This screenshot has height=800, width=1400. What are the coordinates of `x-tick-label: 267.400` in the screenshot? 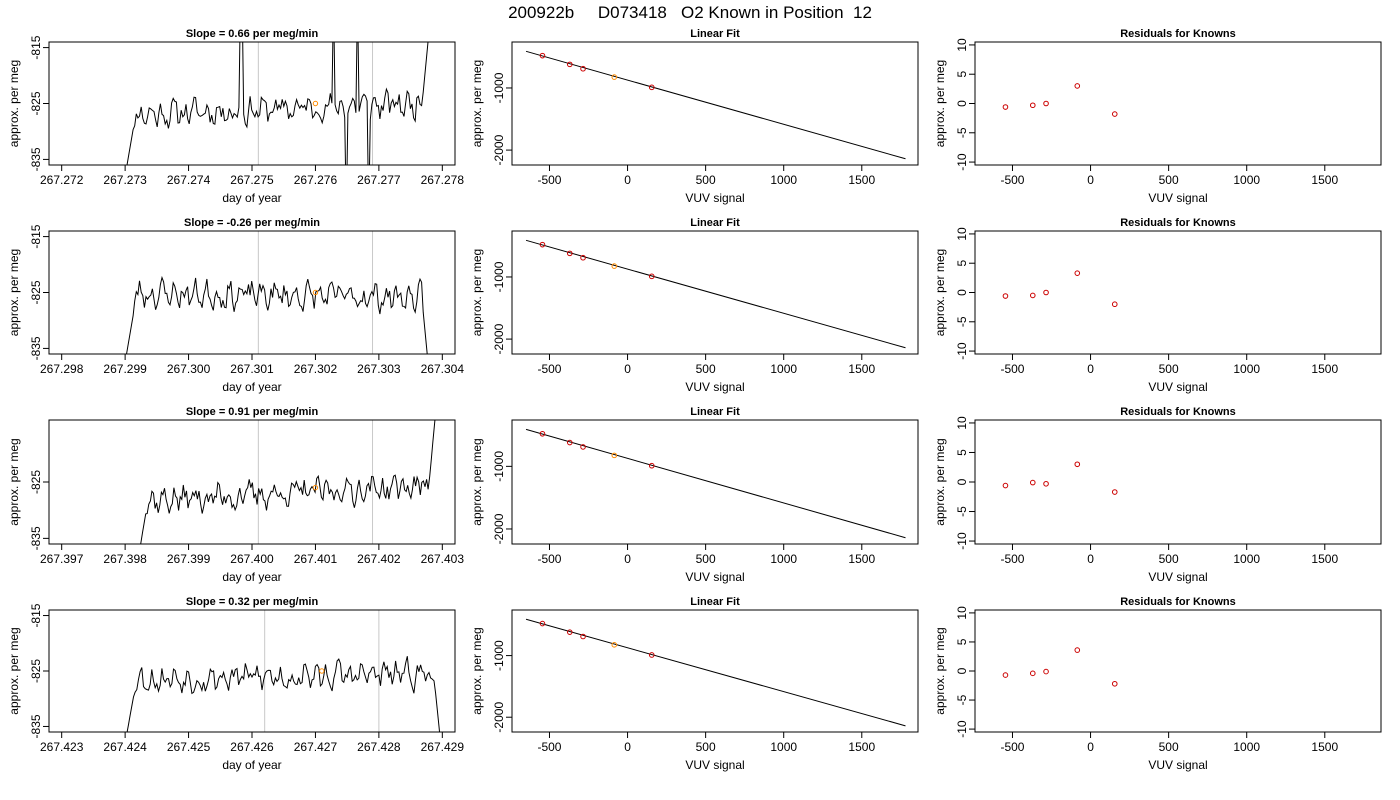 It's located at (252, 559).